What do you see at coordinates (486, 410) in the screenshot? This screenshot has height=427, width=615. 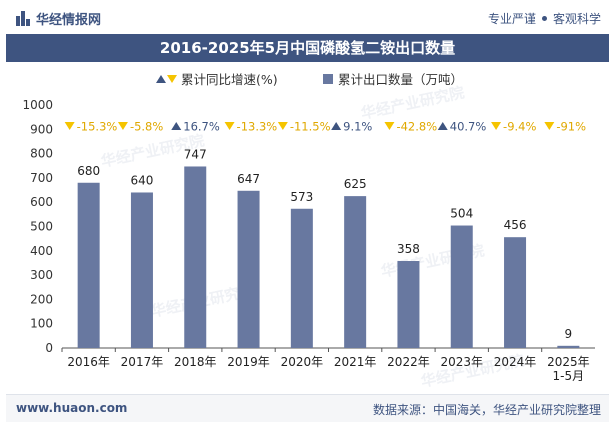 I see `footer-source: 数据来源：中国海关，华经产业研究院整理` at bounding box center [486, 410].